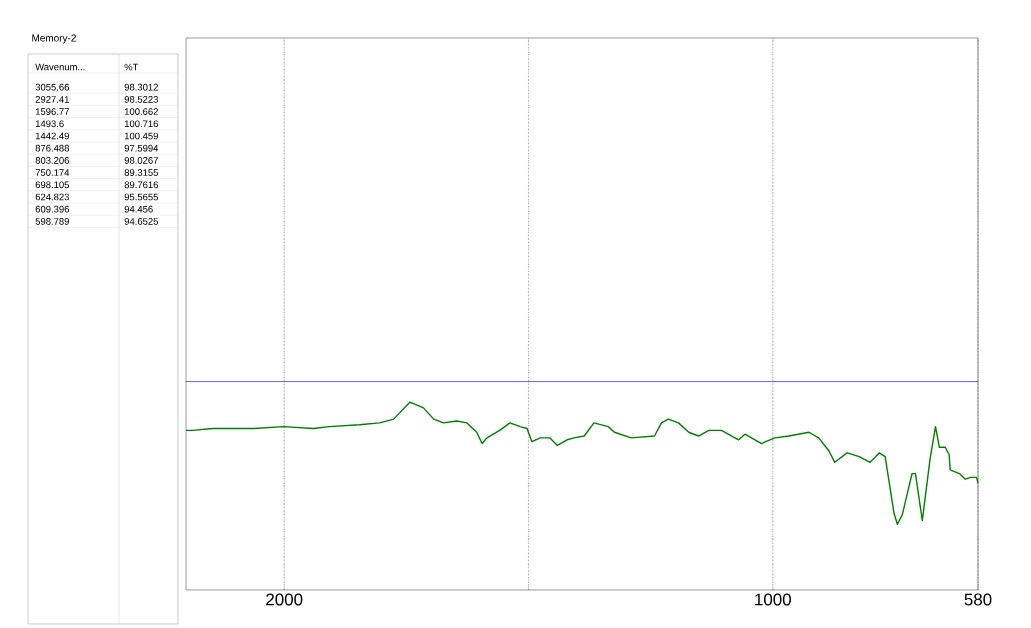 This screenshot has width=1031, height=628. Describe the element at coordinates (773, 599) in the screenshot. I see `x-tick-label: 1000` at that location.